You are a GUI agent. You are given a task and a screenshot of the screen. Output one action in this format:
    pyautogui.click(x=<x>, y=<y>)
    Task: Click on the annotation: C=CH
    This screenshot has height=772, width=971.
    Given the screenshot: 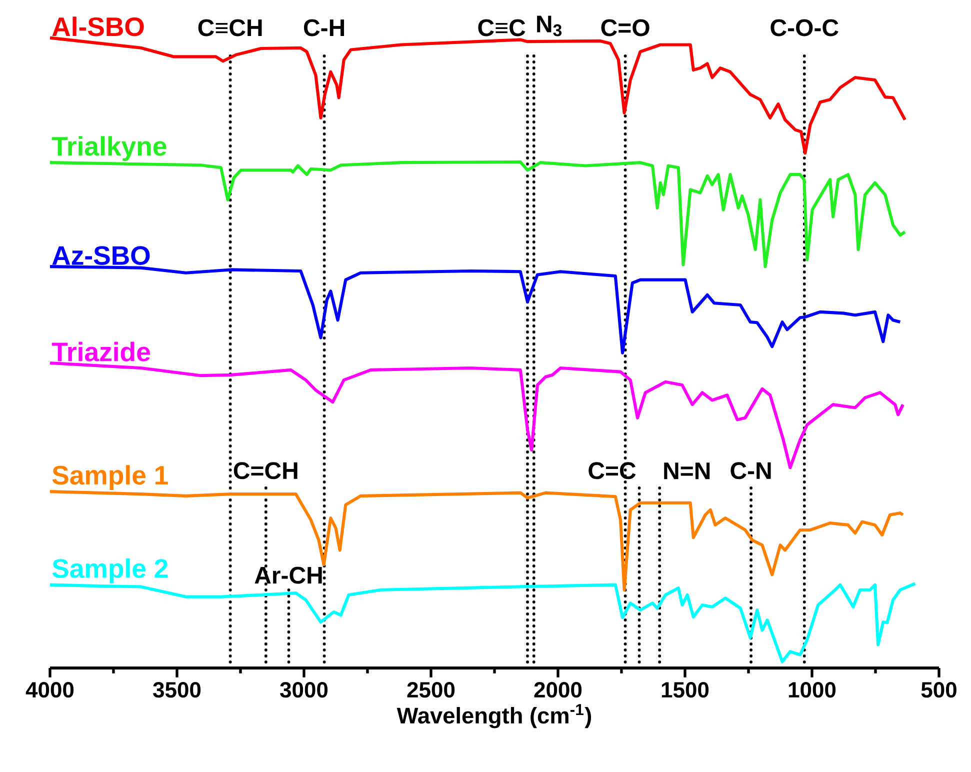 What is the action you would take?
    pyautogui.click(x=266, y=471)
    